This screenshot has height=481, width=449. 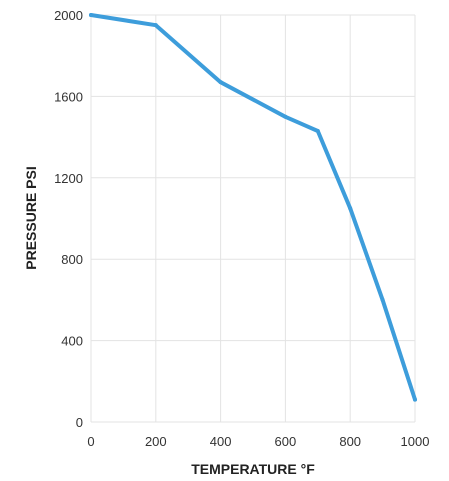 What do you see at coordinates (286, 441) in the screenshot?
I see `x-tick-label: 600` at bounding box center [286, 441].